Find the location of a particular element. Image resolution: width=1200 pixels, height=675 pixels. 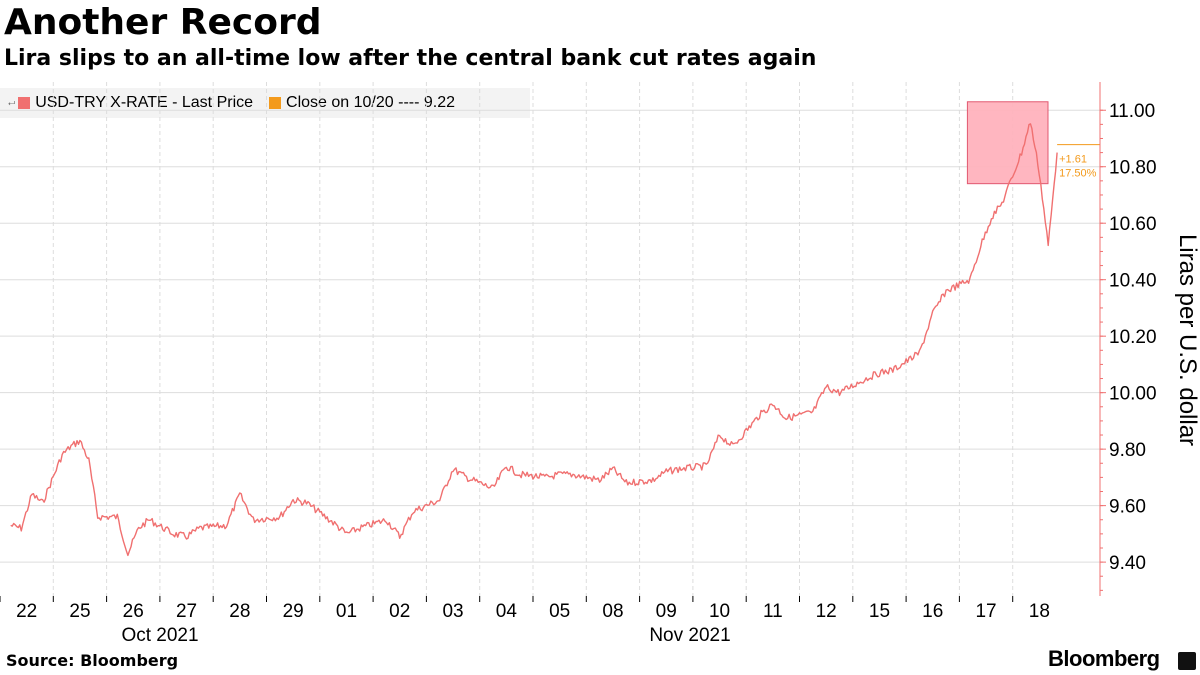

x-tick-label: 15 is located at coordinates (879, 611).